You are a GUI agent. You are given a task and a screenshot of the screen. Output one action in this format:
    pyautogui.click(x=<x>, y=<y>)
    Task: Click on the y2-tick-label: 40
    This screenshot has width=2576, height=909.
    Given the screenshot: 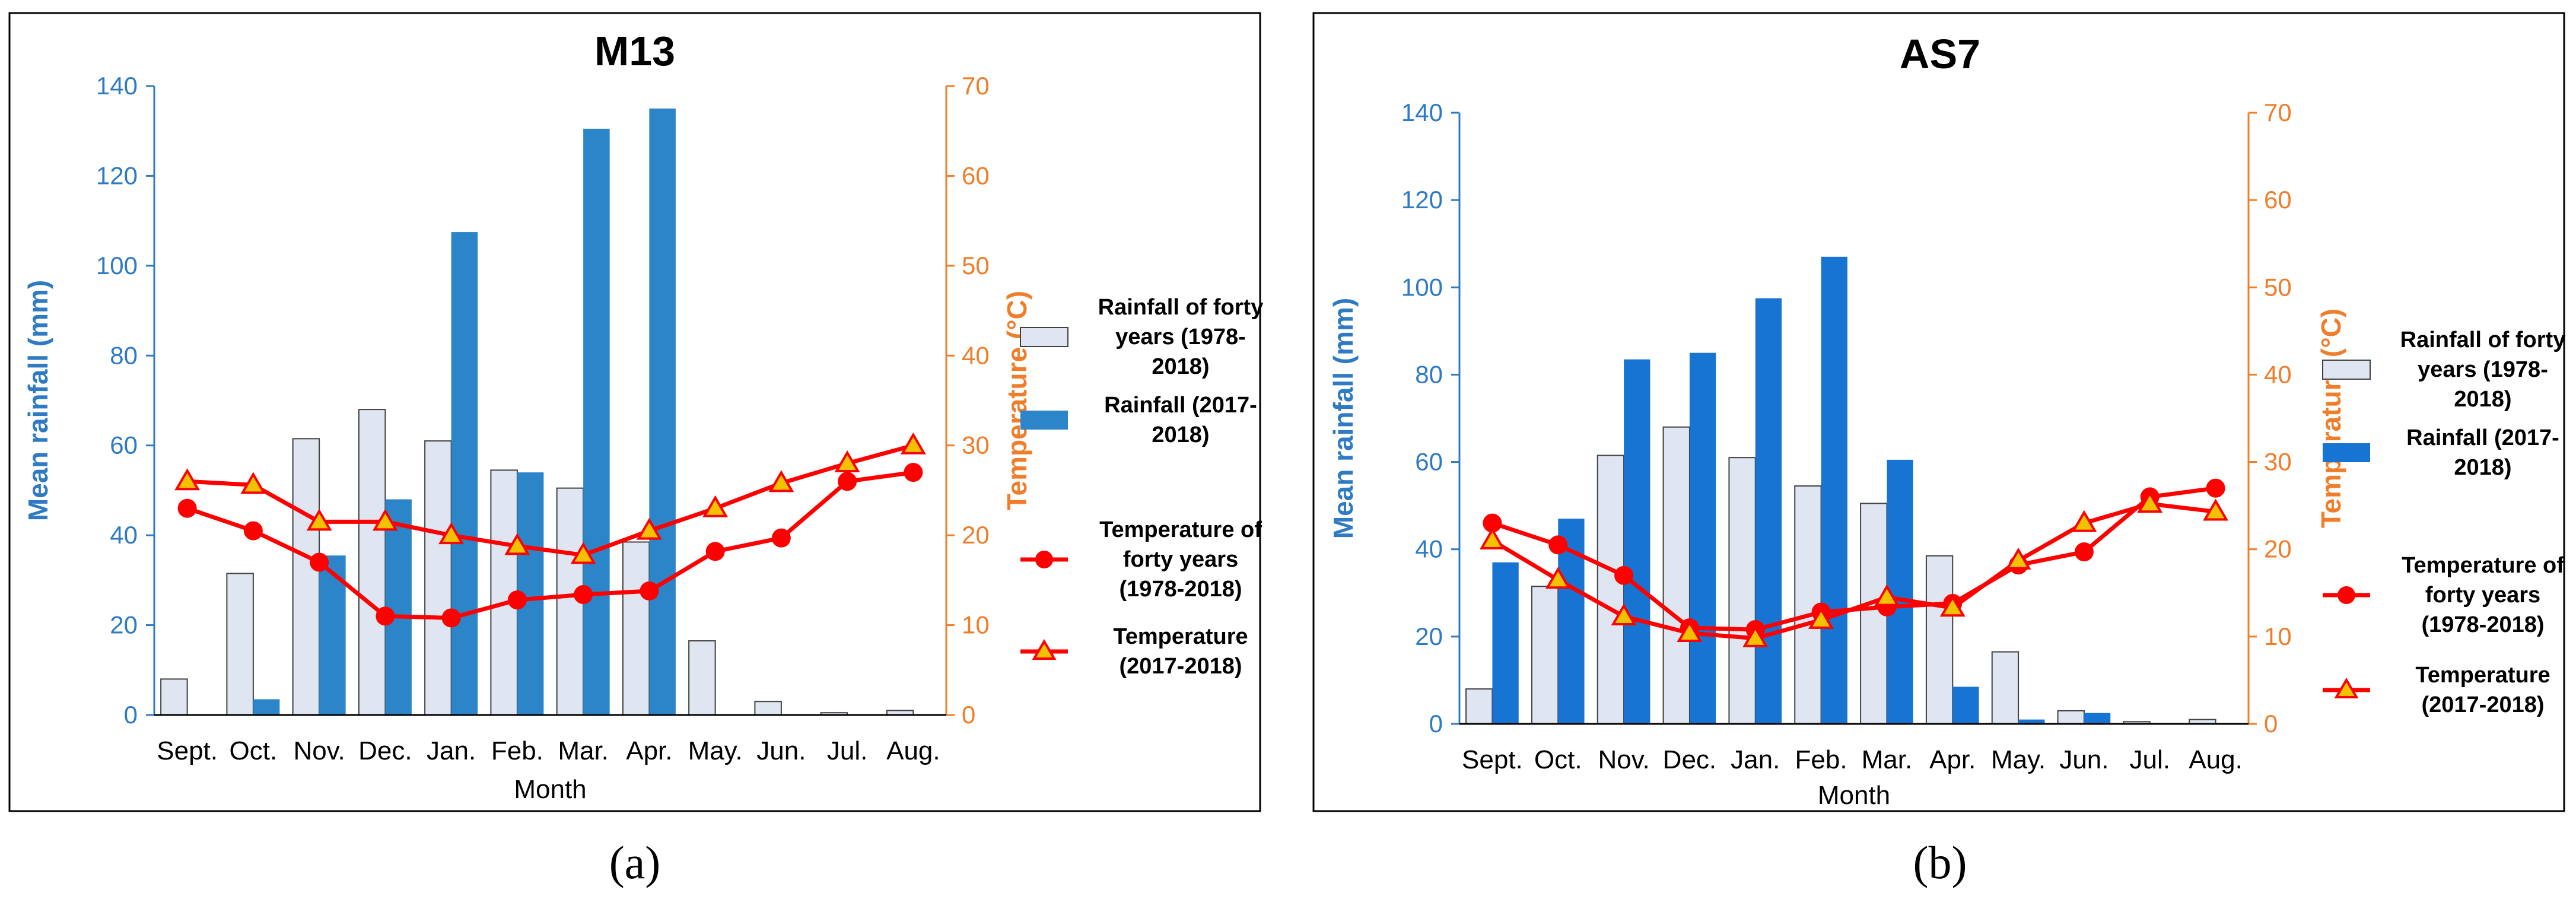 What is the action you would take?
    pyautogui.click(x=976, y=355)
    